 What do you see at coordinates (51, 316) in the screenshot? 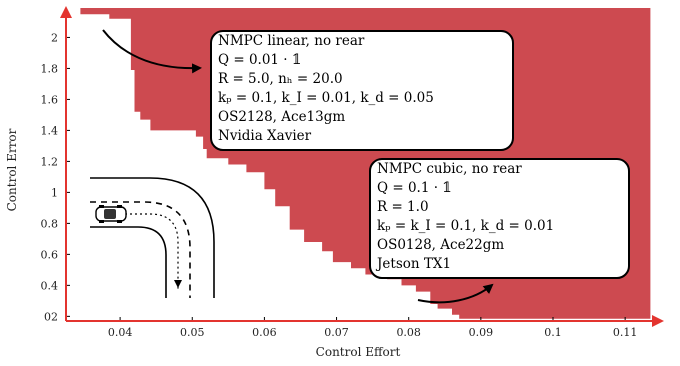
I see `y-tick-label-0: 02` at bounding box center [51, 316].